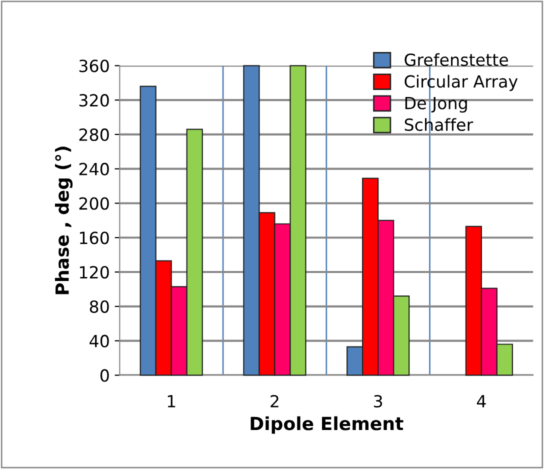 This screenshot has height=469, width=544. I want to click on y-tick-label: 280, so click(94, 135).